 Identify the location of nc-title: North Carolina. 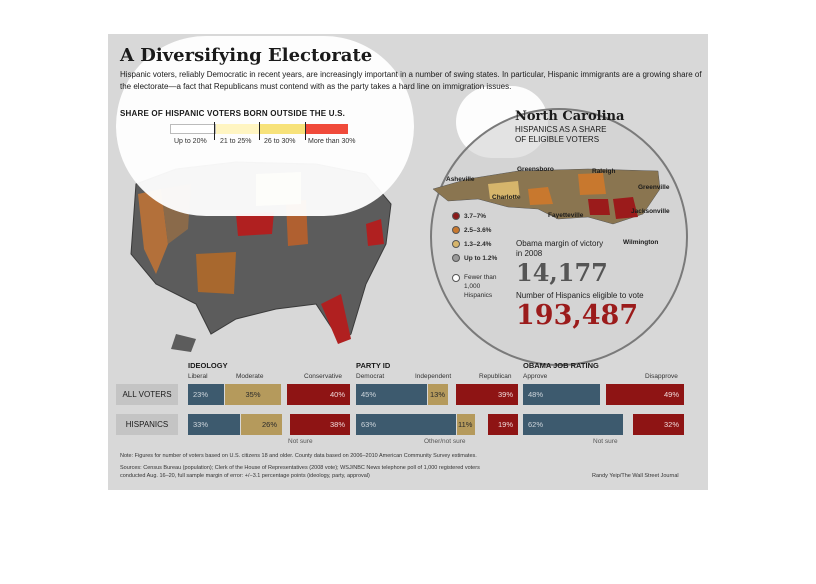
(570, 116).